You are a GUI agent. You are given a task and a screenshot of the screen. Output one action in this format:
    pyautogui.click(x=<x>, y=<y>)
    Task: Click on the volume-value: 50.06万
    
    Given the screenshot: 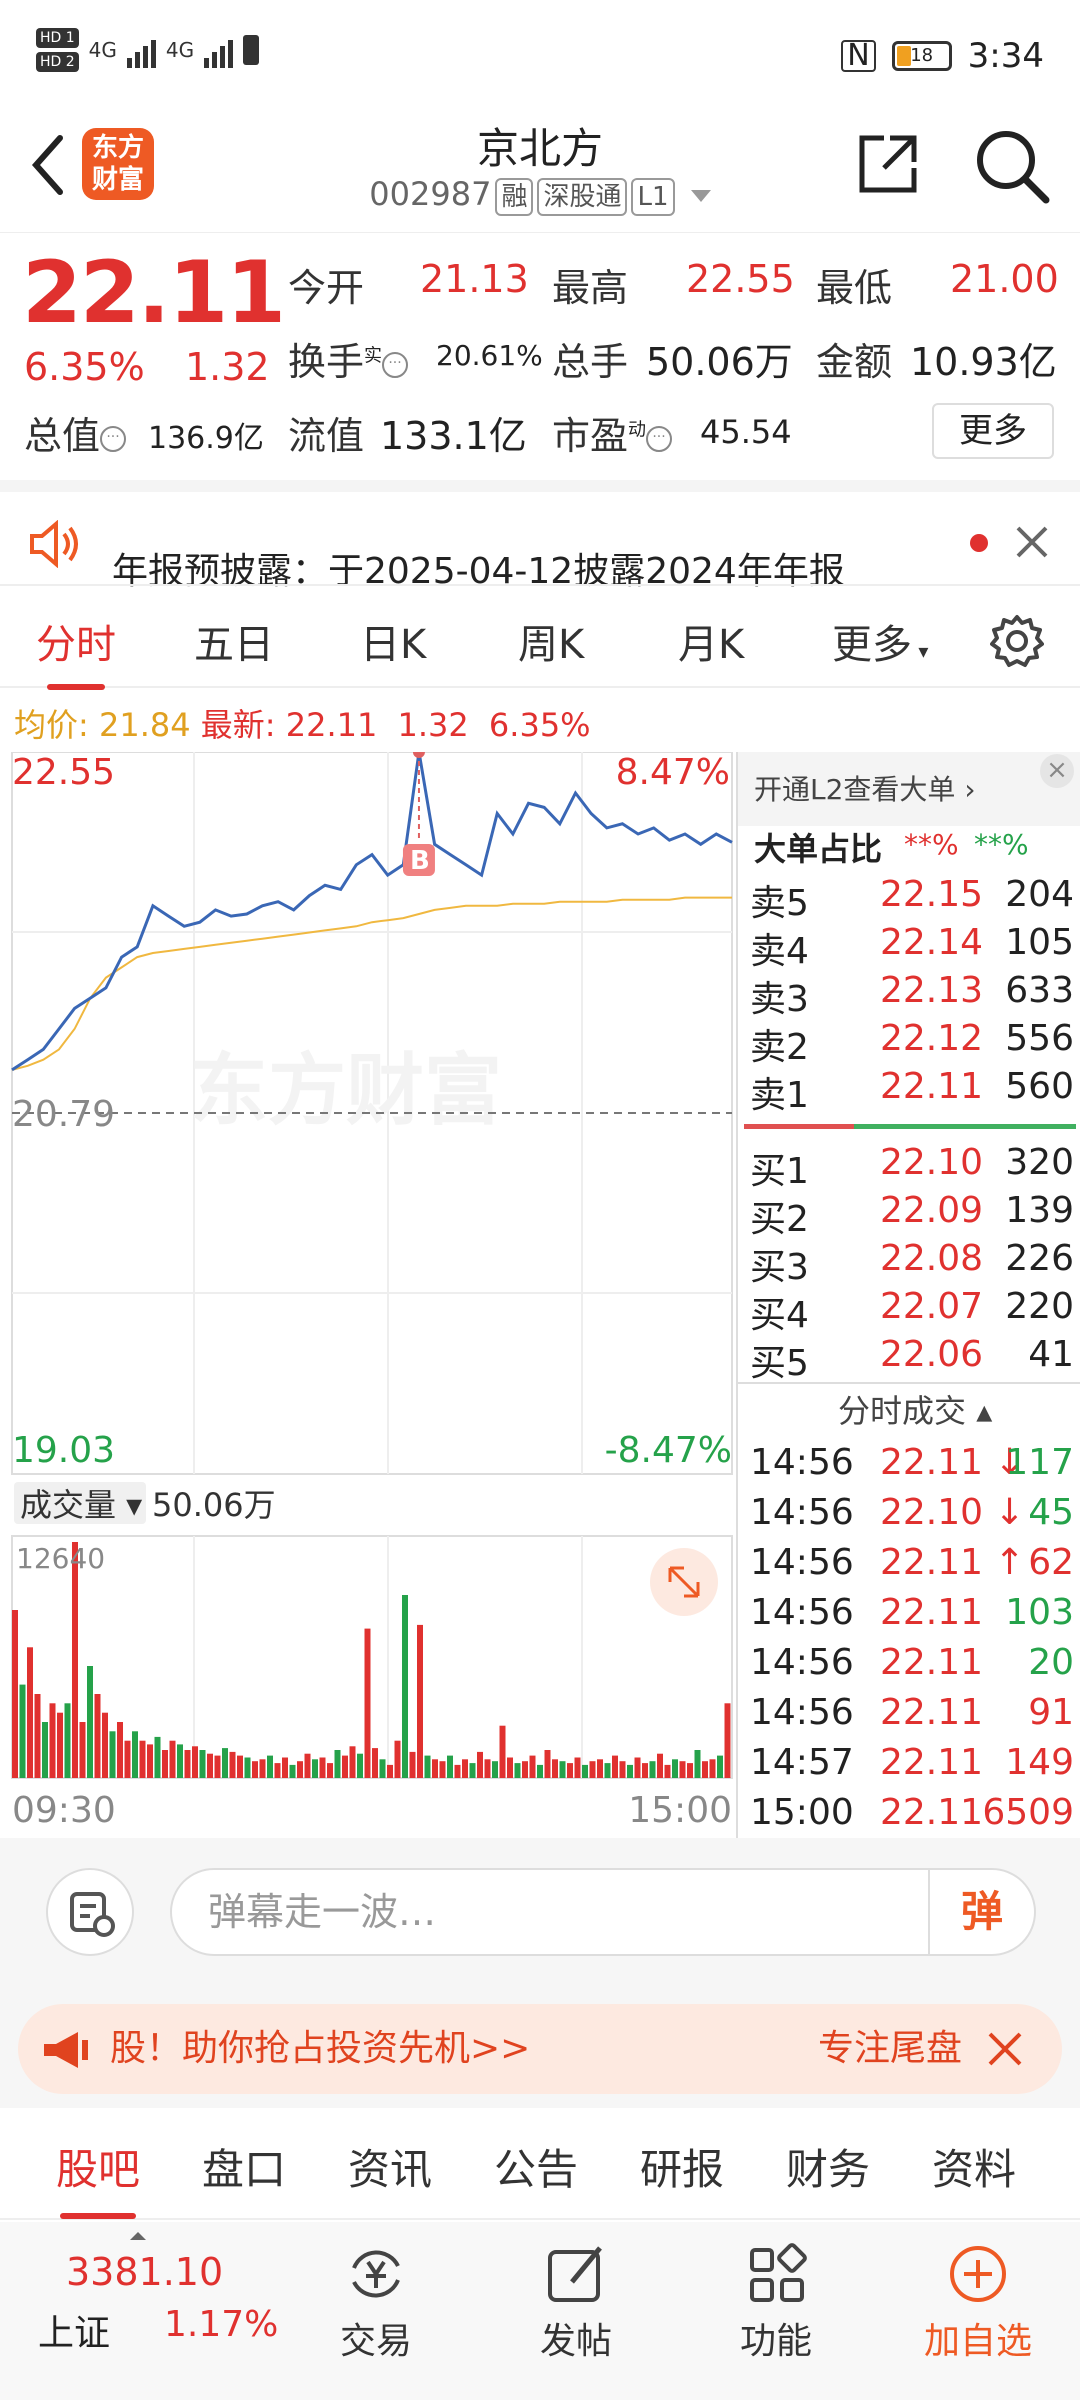 What is the action you would take?
    pyautogui.click(x=719, y=362)
    